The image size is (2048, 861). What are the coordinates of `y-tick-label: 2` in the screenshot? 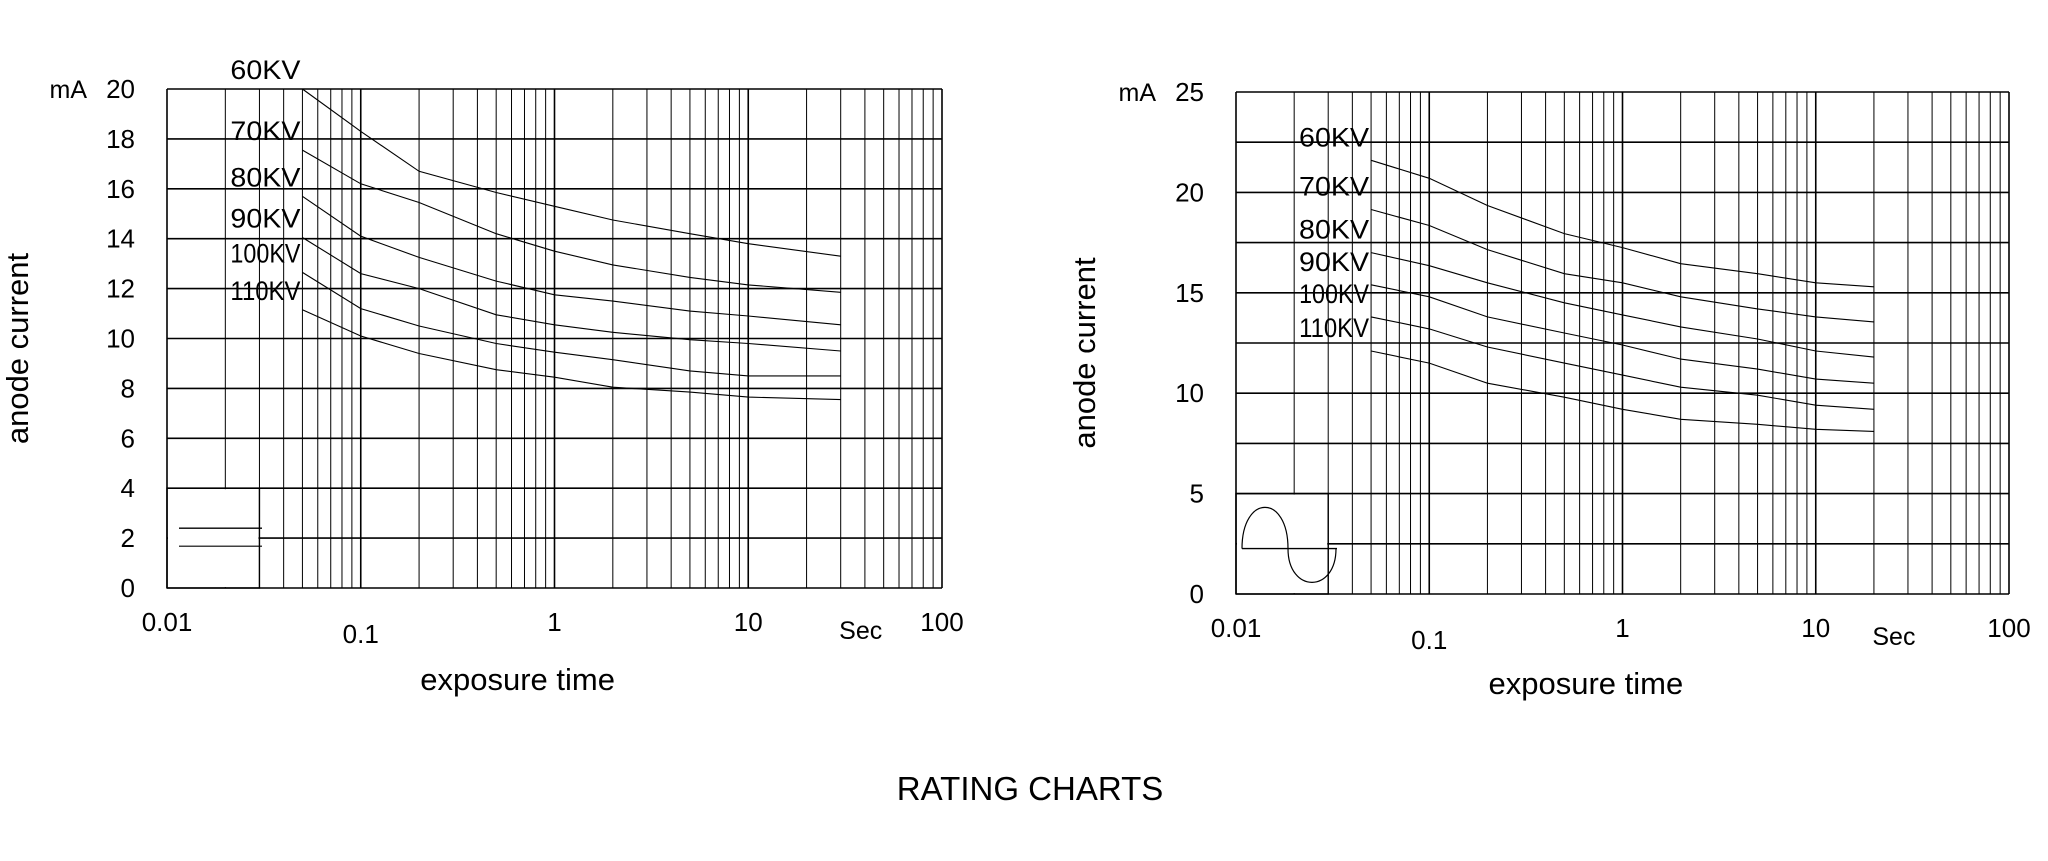 It's located at (128, 538).